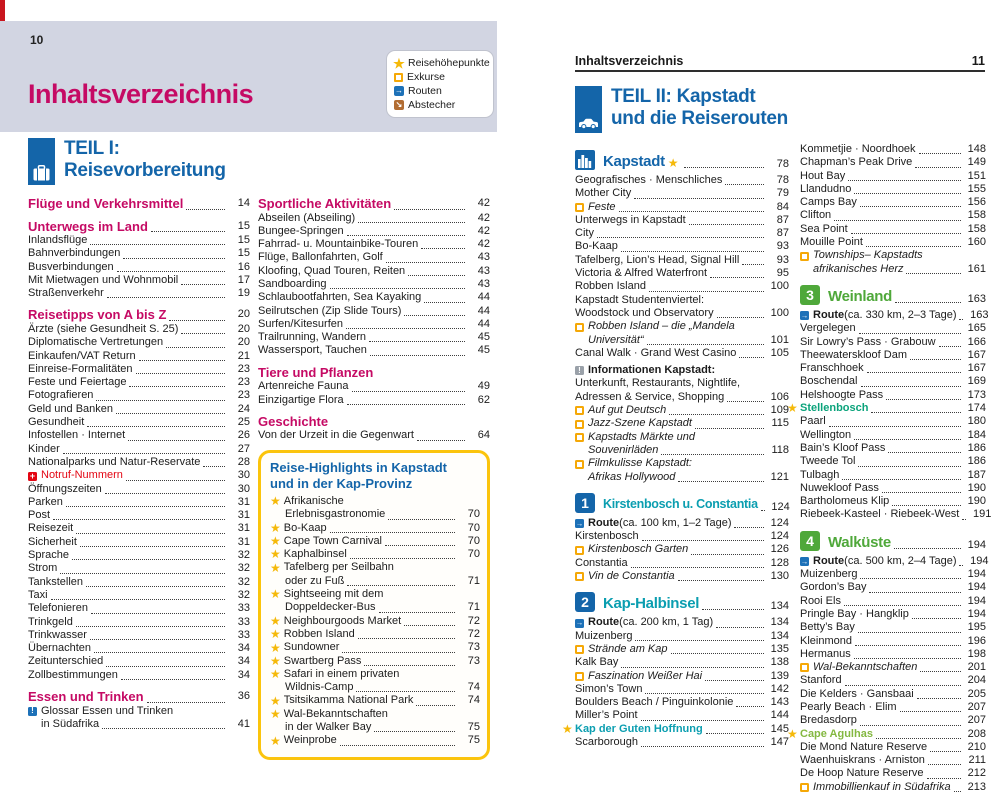 This screenshot has width=1000, height=800. Describe the element at coordinates (139, 449) in the screenshot. I see `toc-entry: Kinder 27` at that location.